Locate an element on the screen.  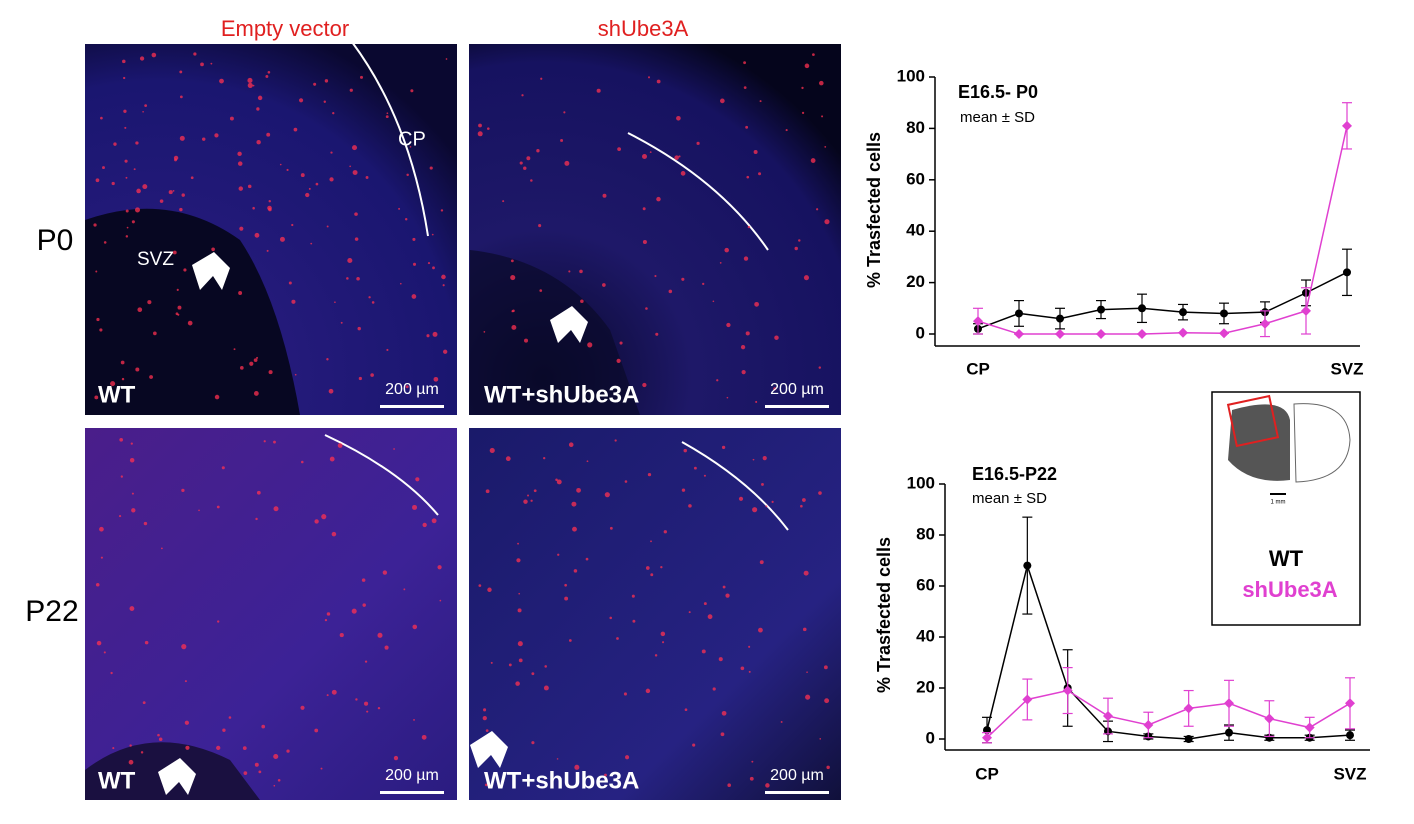
y-tick-label: 40 is located at coordinates (925, 635).